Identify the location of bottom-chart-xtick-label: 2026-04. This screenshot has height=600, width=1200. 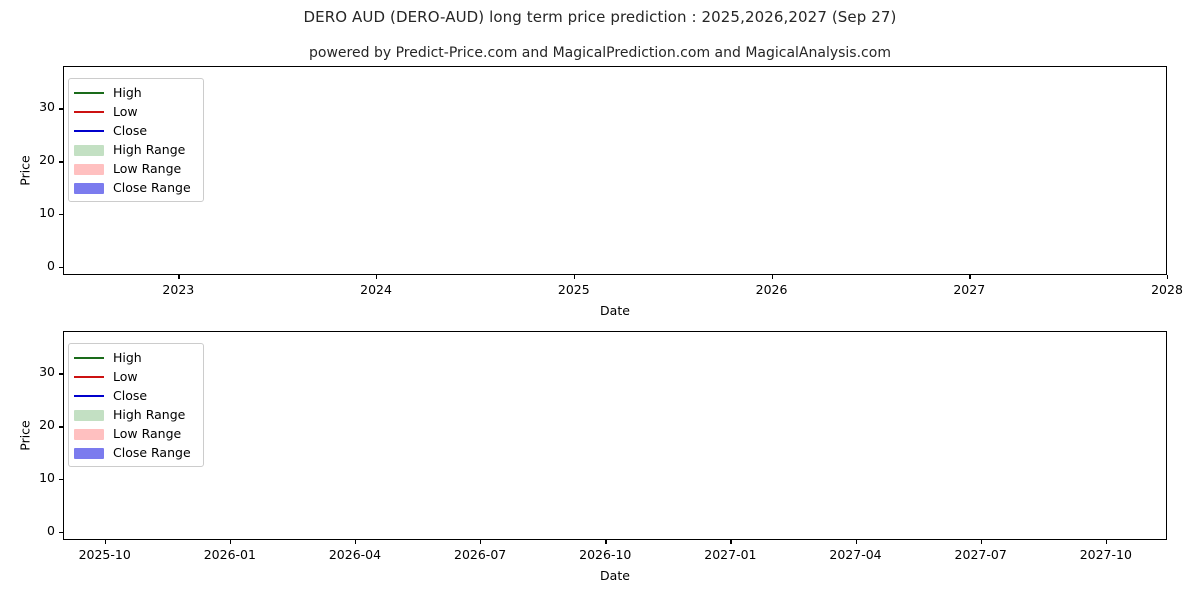
(355, 554).